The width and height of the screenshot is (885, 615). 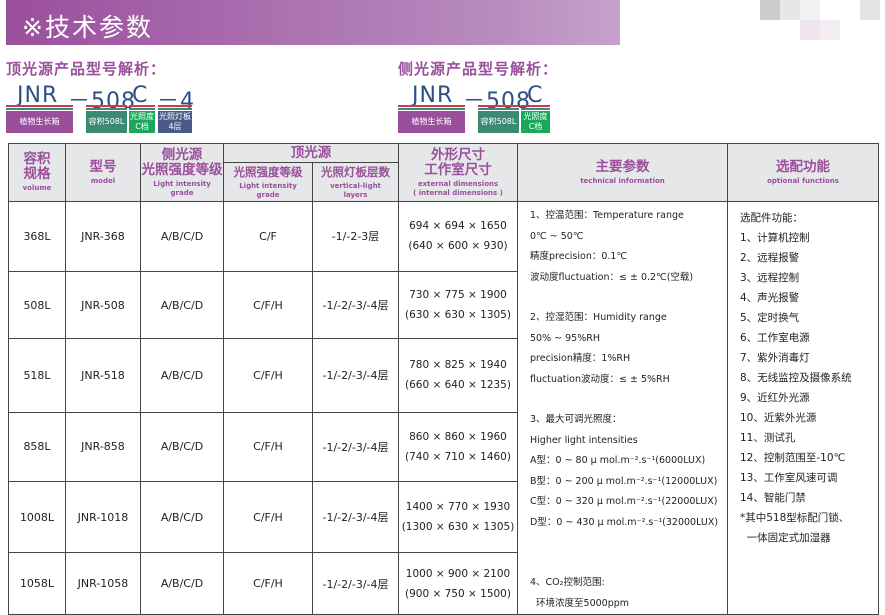 What do you see at coordinates (458, 295) in the screenshot?
I see `external-dims: 730 × 775 × 1900` at bounding box center [458, 295].